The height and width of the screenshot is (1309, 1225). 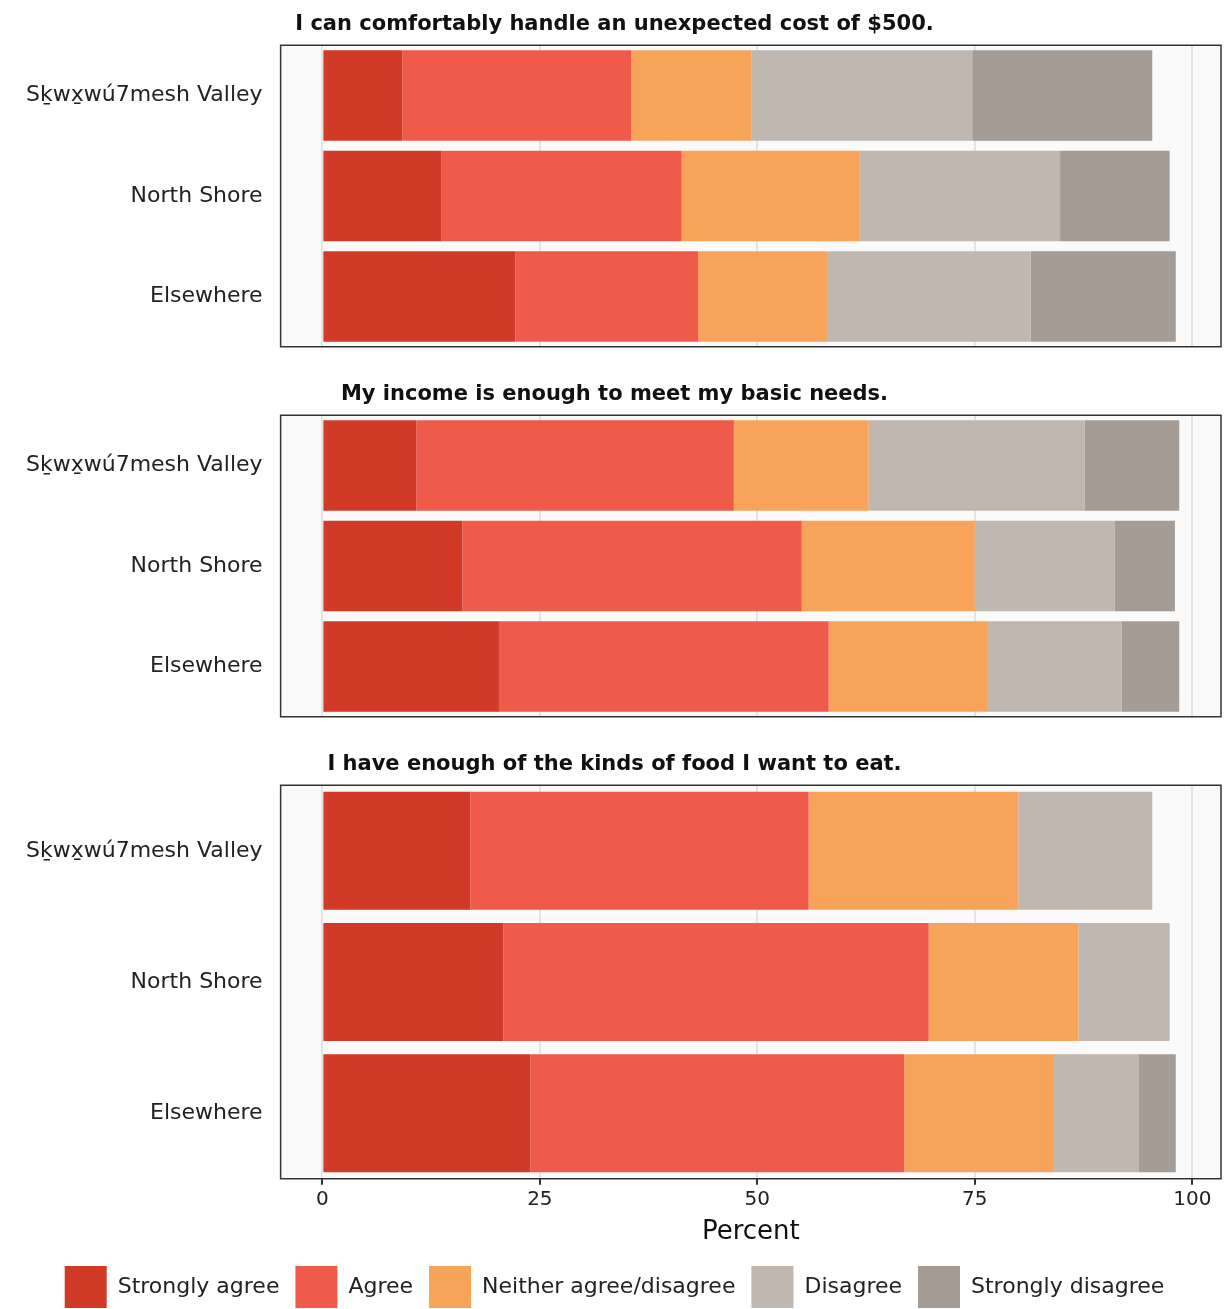 I want to click on x-tick-label: 0, so click(x=322, y=1198).